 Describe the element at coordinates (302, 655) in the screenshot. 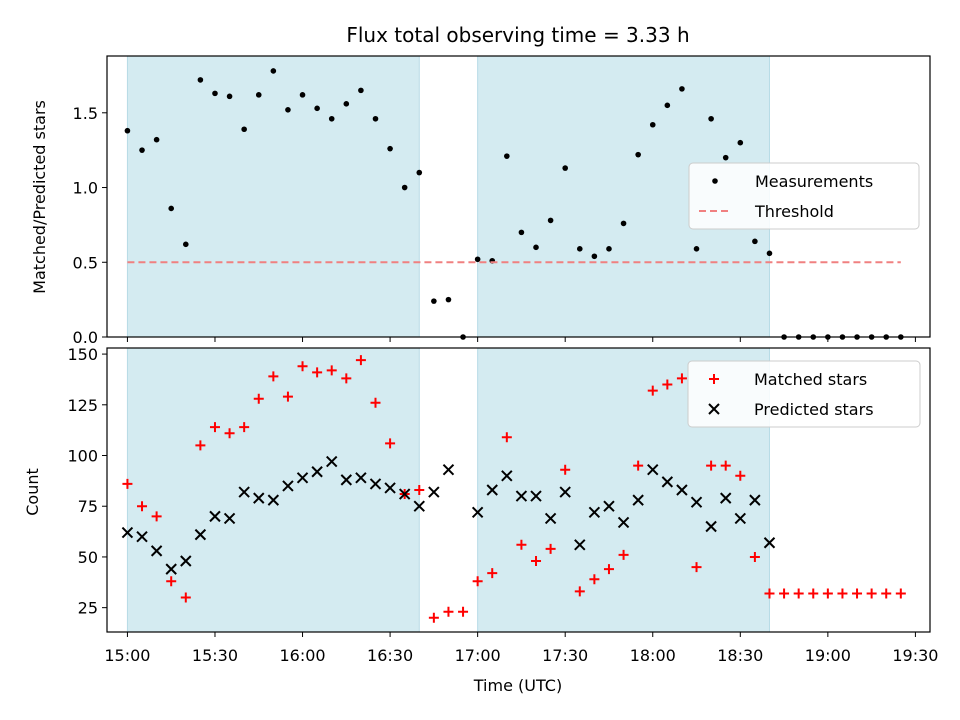

I see `x-tick-label: 16:00` at that location.